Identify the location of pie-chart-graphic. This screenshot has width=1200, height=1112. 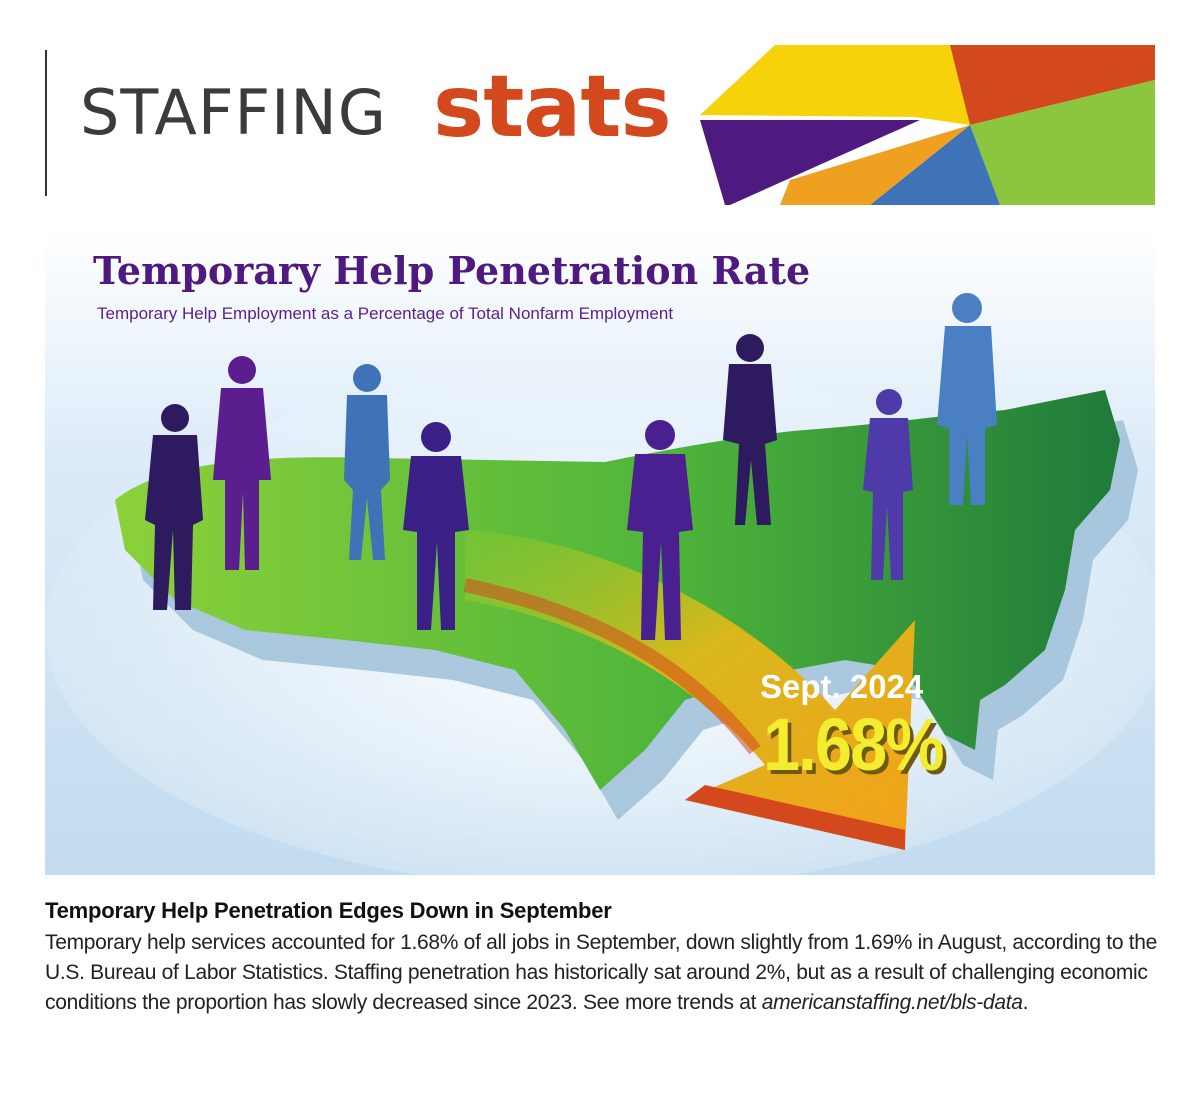
(927, 125).